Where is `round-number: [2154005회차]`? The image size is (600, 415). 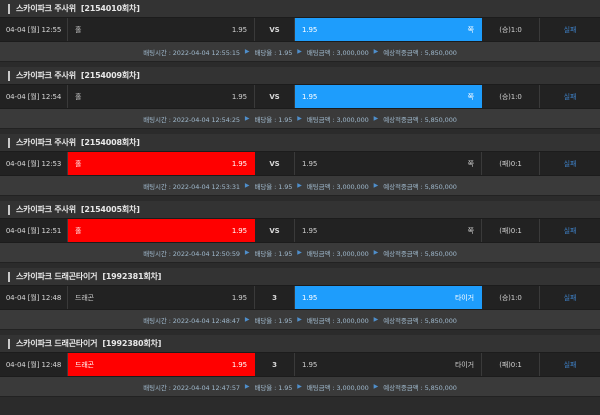
round-number: [2154005회차] is located at coordinates (110, 209).